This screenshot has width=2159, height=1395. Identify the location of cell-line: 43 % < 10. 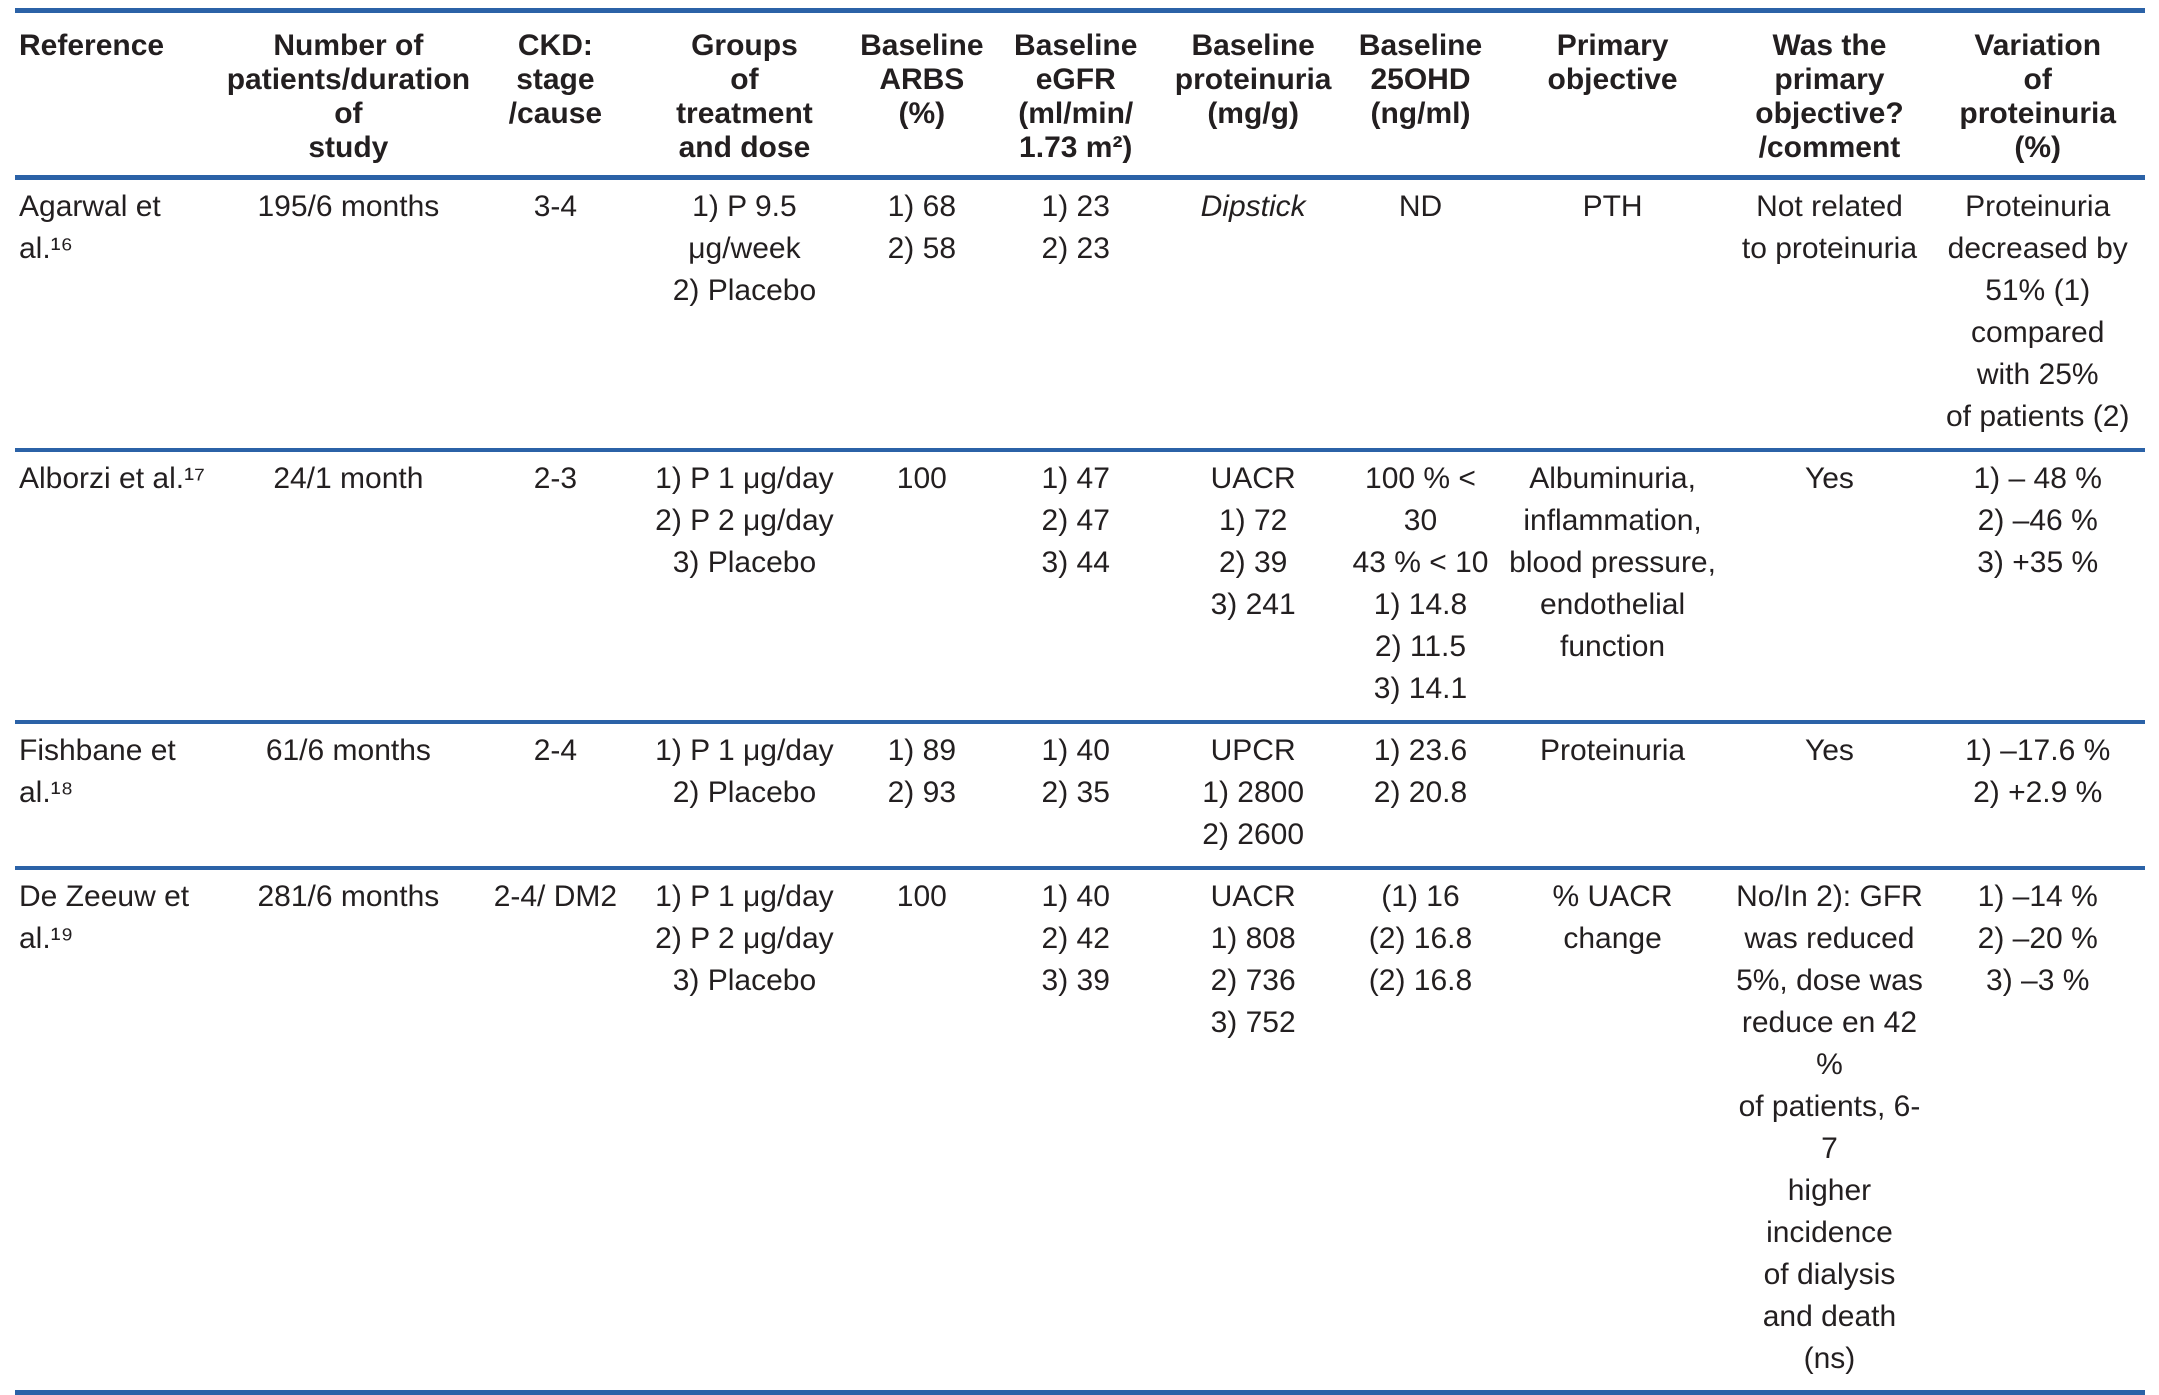
(1420, 562).